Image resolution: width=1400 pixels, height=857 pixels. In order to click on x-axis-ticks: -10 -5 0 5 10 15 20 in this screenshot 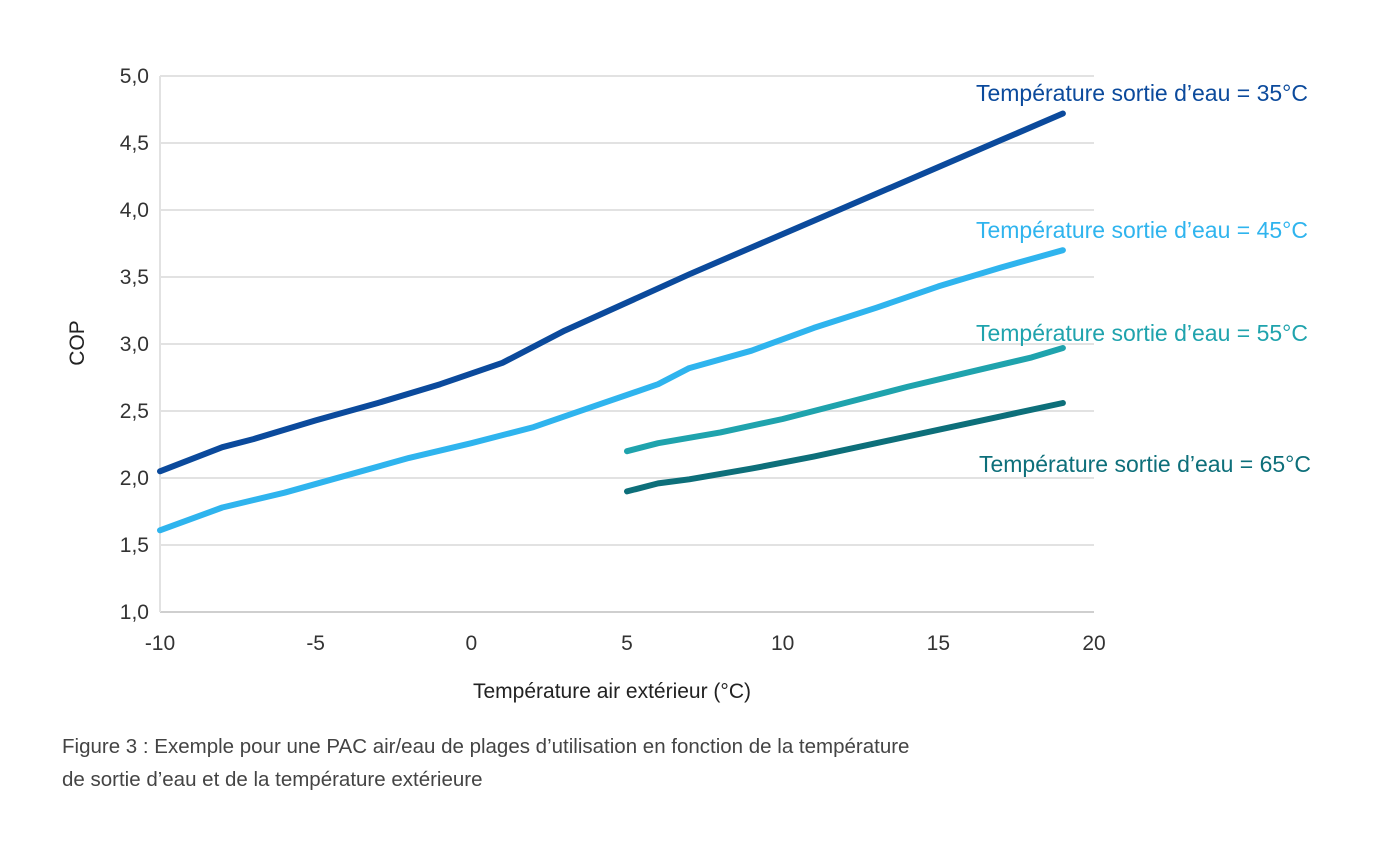, I will do `click(625, 643)`.